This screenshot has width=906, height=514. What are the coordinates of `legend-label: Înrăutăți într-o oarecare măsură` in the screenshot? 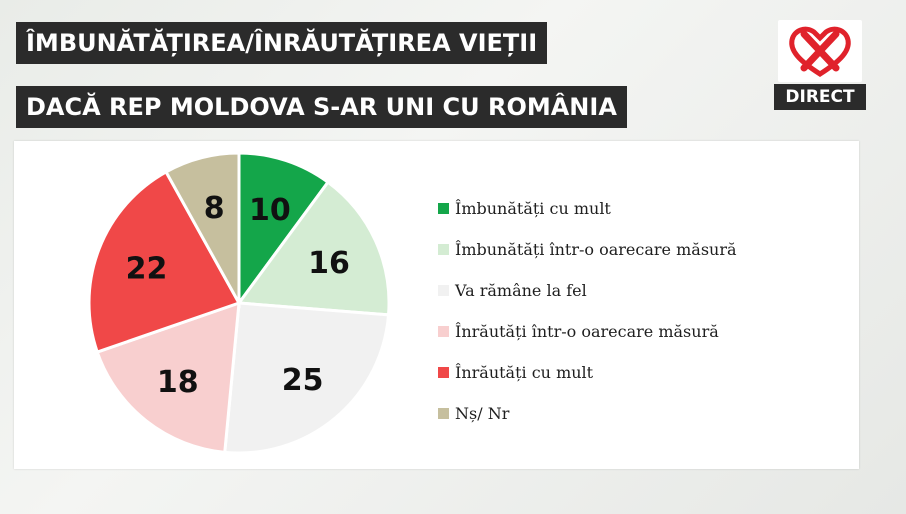 It's located at (587, 331).